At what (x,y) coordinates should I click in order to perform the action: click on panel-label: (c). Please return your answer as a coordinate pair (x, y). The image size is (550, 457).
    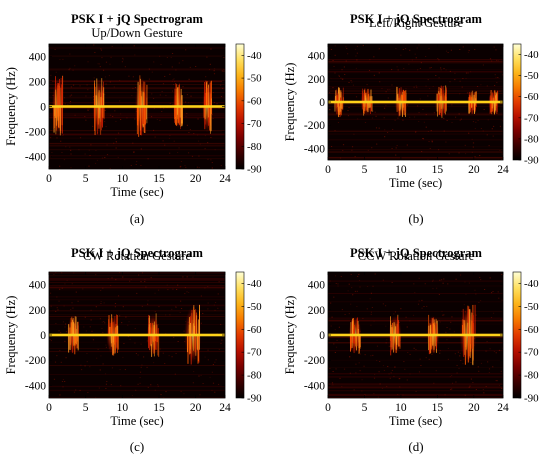
    Looking at the image, I should click on (137, 446).